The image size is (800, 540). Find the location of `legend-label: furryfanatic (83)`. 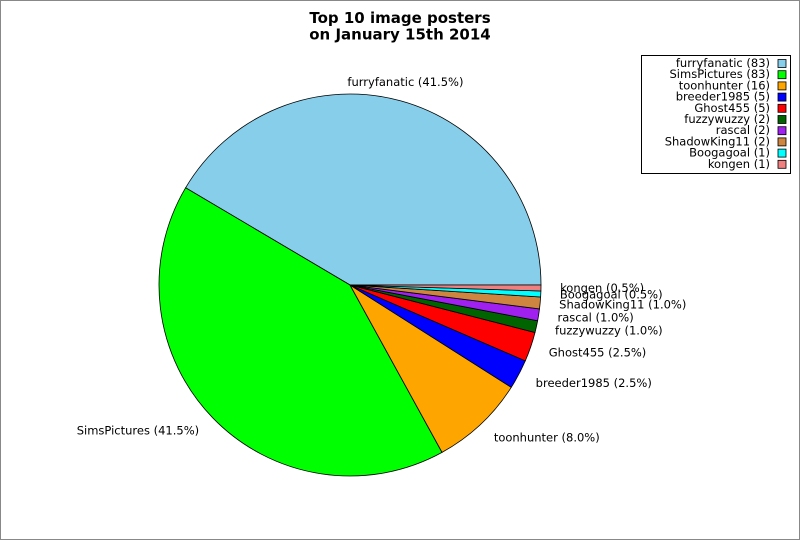

legend-label: furryfanatic (83) is located at coordinates (723, 63).